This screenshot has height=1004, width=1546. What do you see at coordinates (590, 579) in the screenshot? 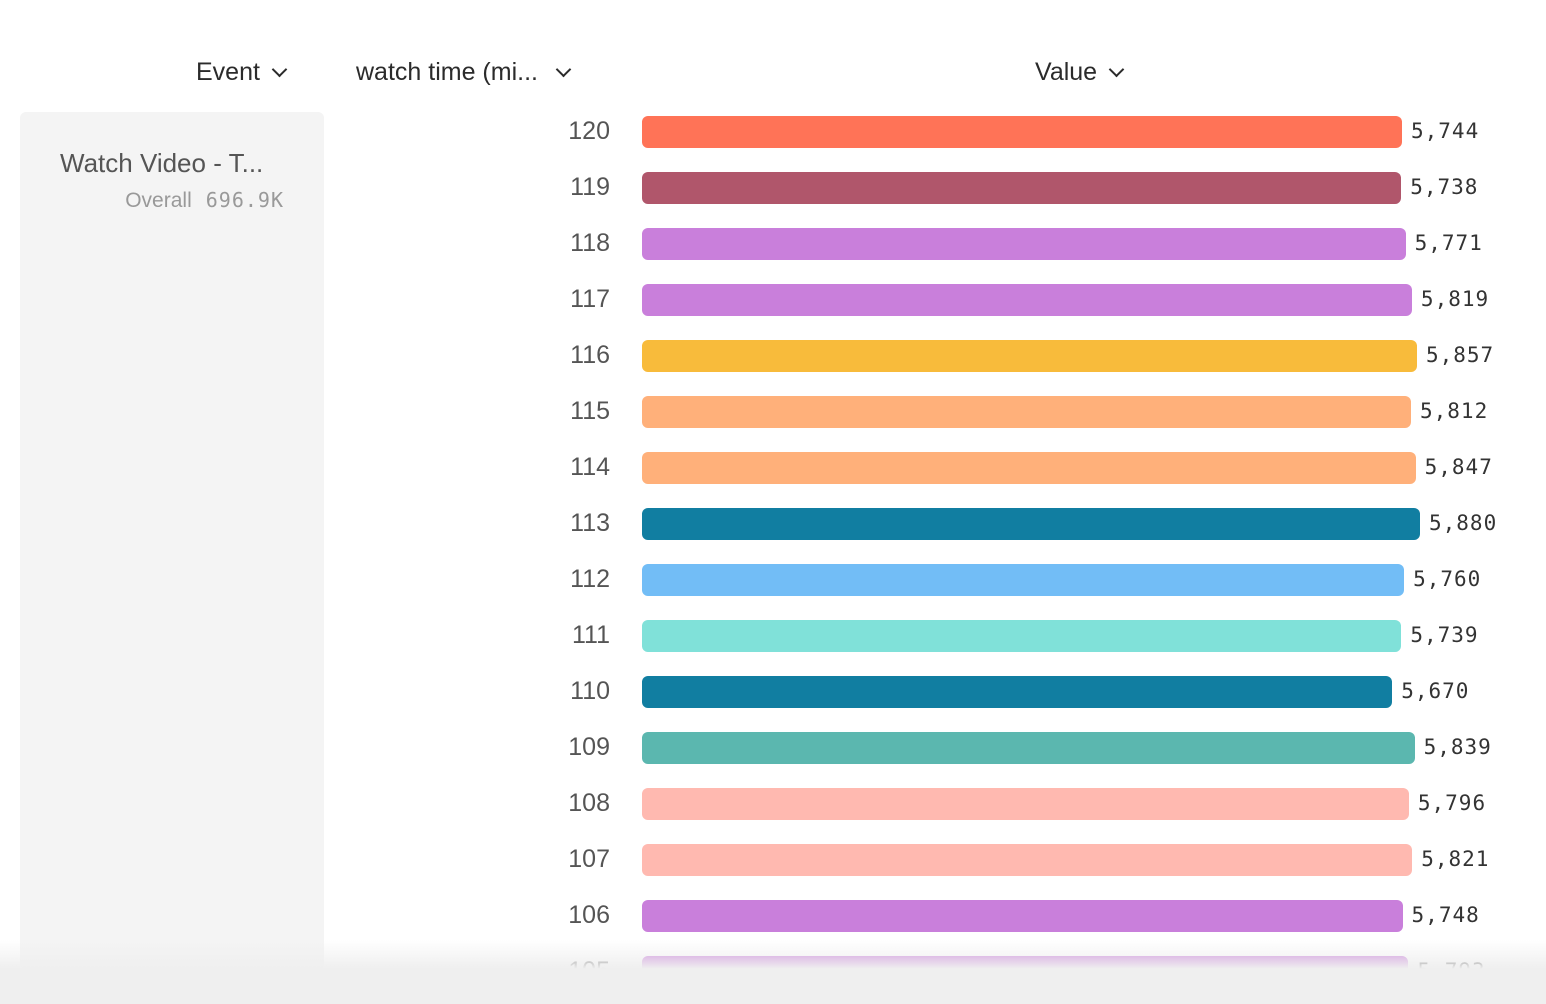
I see `category-label: 112` at bounding box center [590, 579].